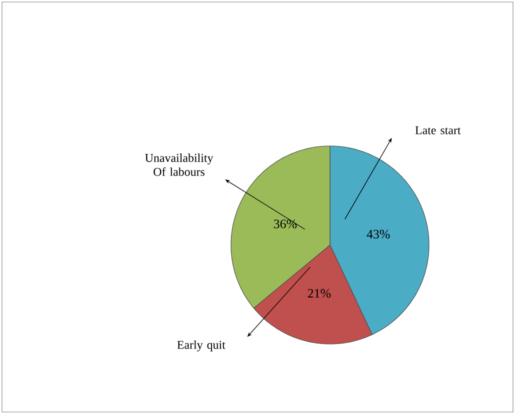  What do you see at coordinates (378, 234) in the screenshot?
I see `data-label: 43%` at bounding box center [378, 234].